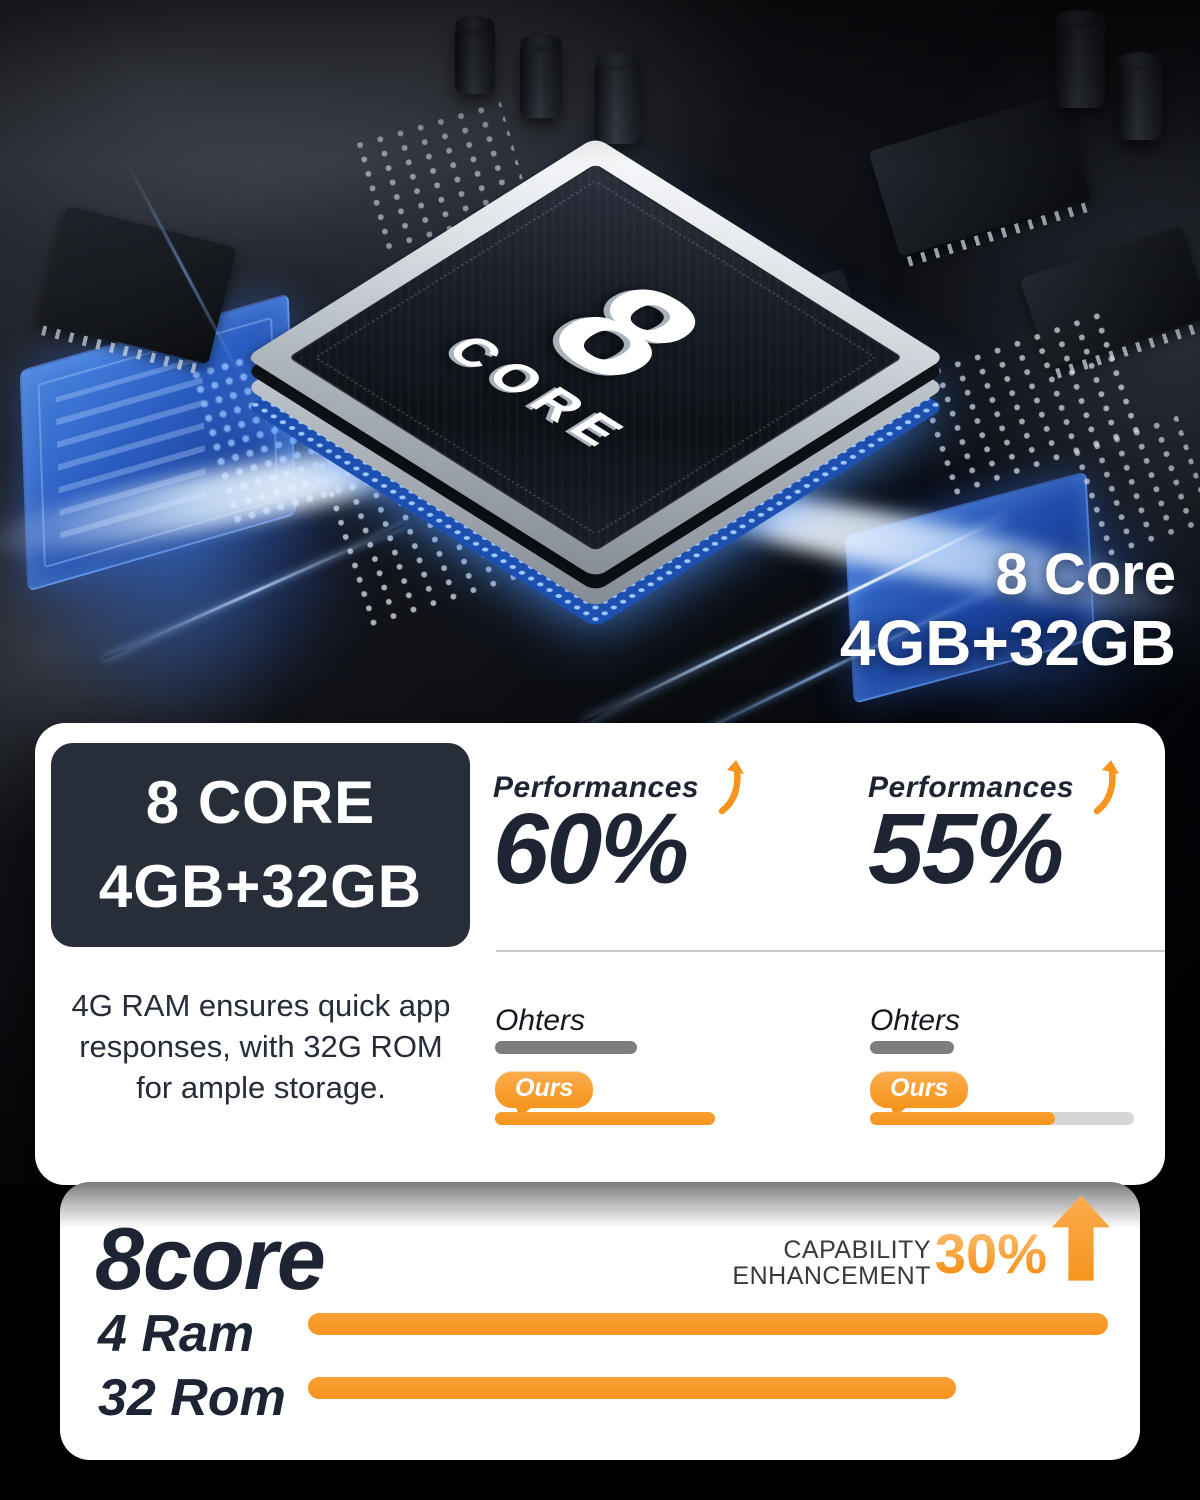 Image resolution: width=1200 pixels, height=1500 pixels. I want to click on hero-caption-line1: 8 Core, so click(1085, 574).